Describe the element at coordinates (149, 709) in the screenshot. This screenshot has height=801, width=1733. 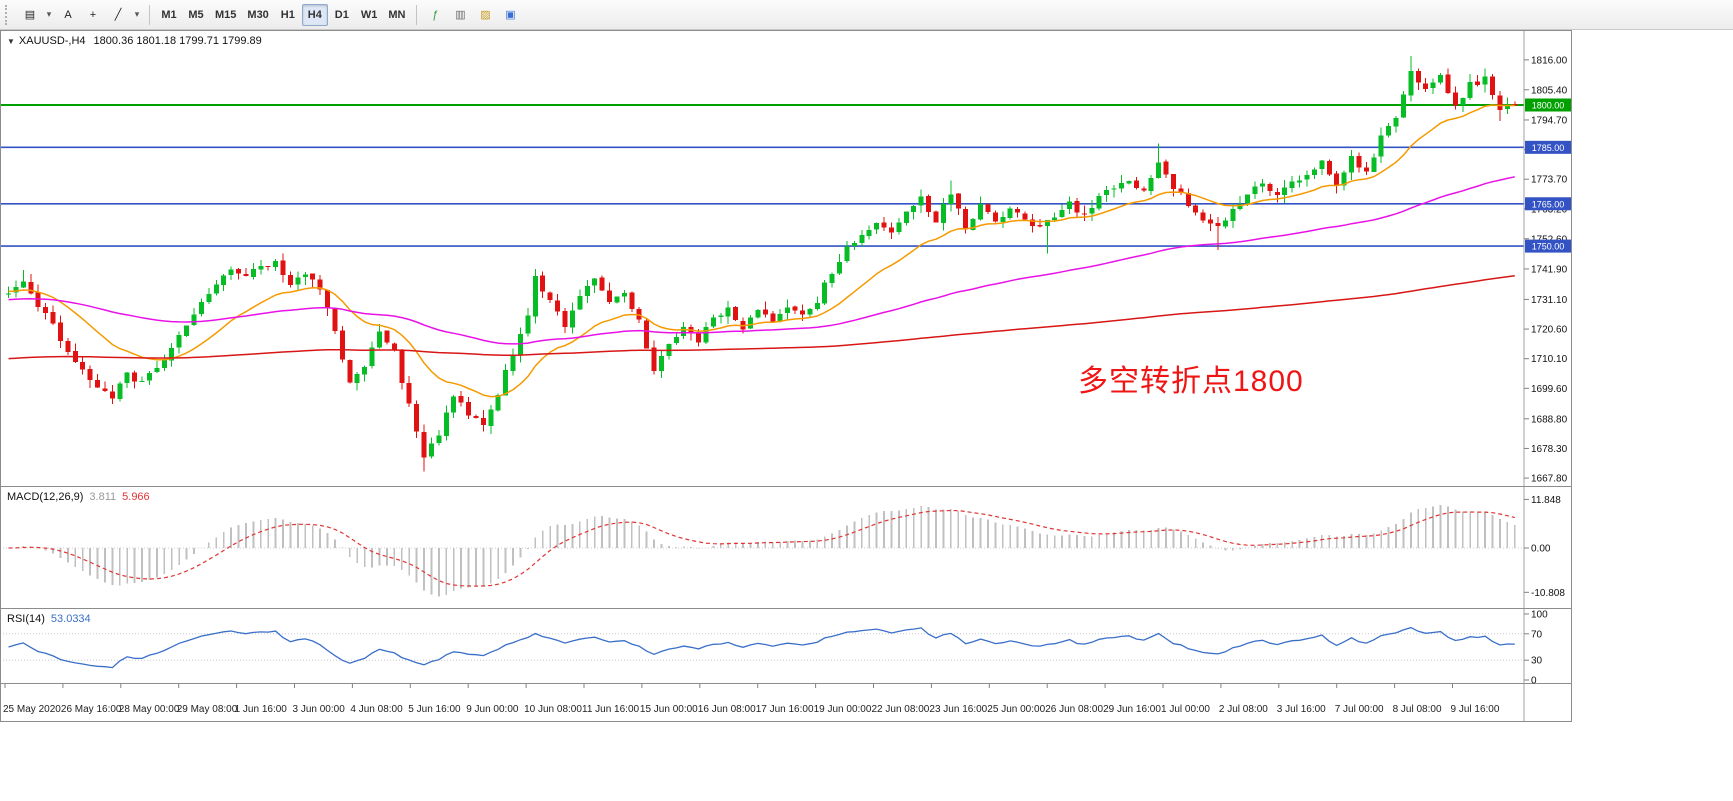
I see `svg-text: 28 May 00:00` at that location.